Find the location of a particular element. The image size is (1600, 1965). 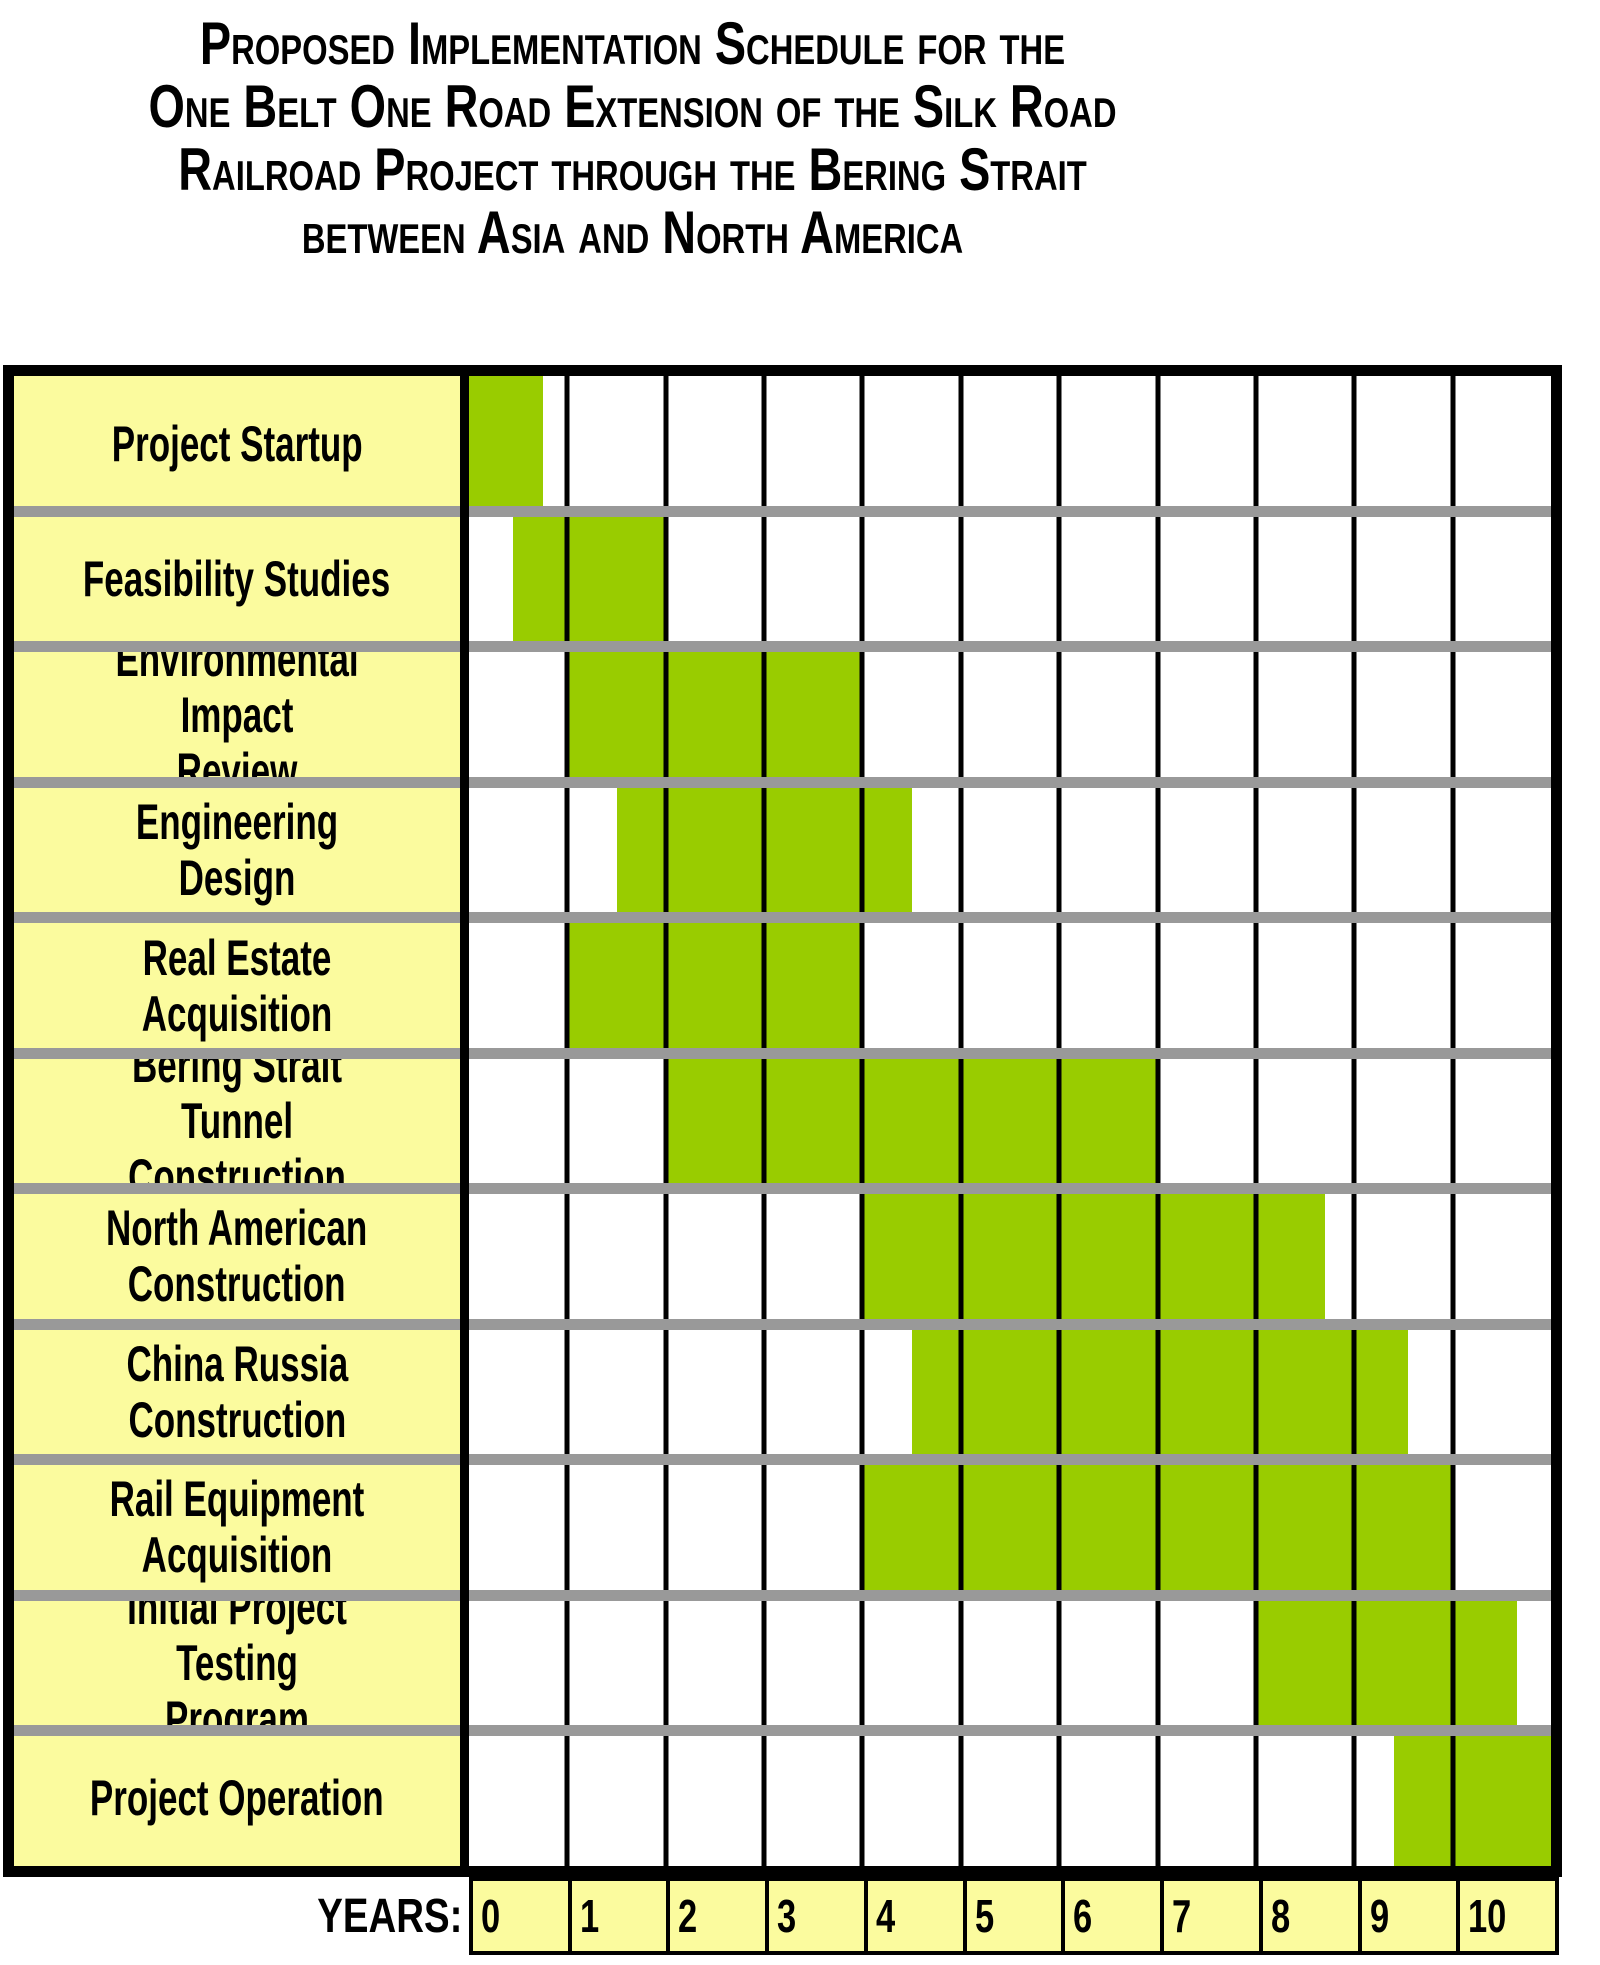

task-label-cell: Project Operation is located at coordinates (237, 1798).